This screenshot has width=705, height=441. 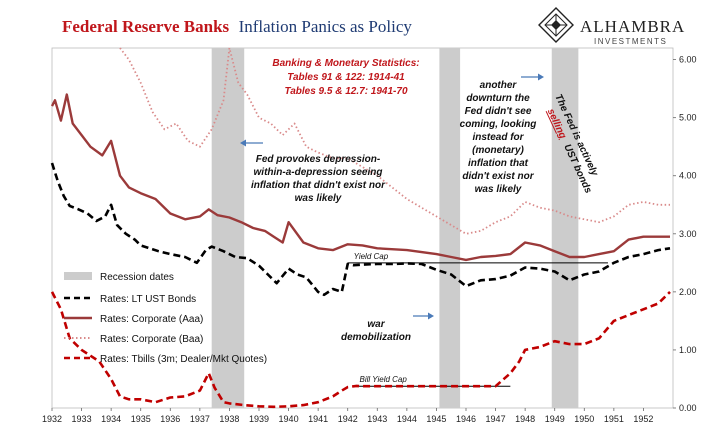 What do you see at coordinates (423, 316) in the screenshot?
I see `arrow-war-demobilization` at bounding box center [423, 316].